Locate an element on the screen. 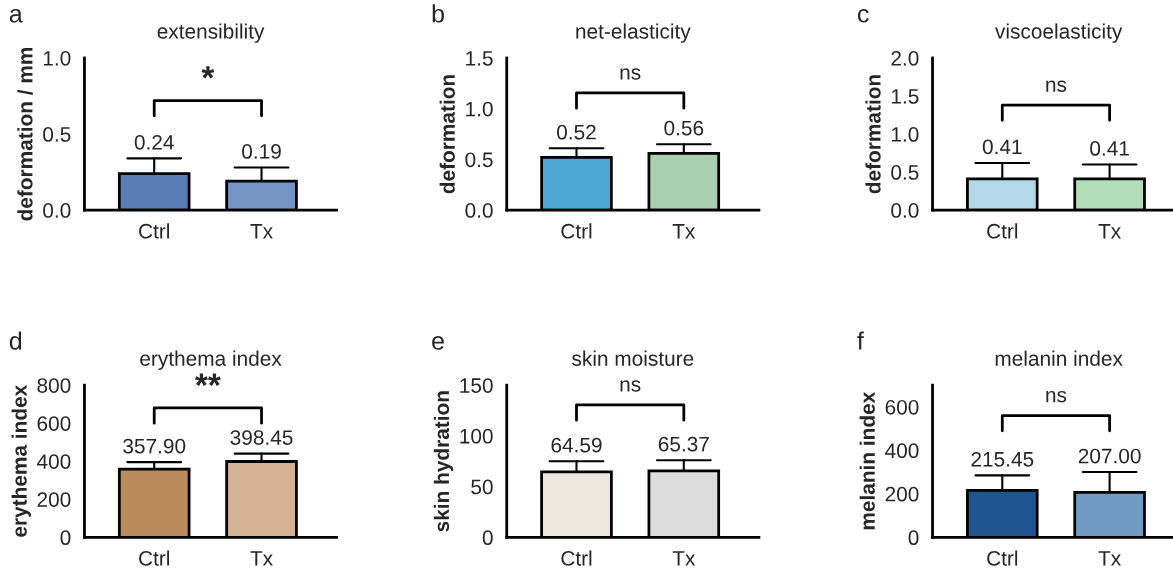 The height and width of the screenshot is (574, 1173). data-label: 0.56 is located at coordinates (684, 128).